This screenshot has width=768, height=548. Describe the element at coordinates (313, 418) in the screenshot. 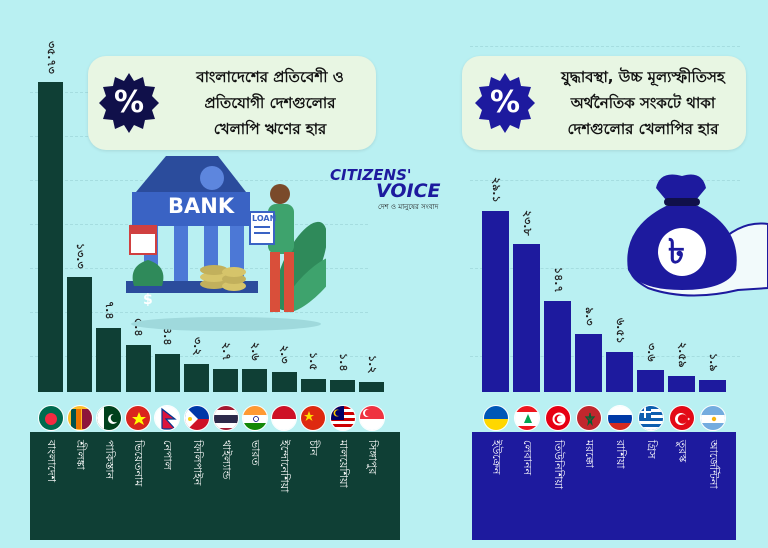

I see `china-flag-icon` at that location.